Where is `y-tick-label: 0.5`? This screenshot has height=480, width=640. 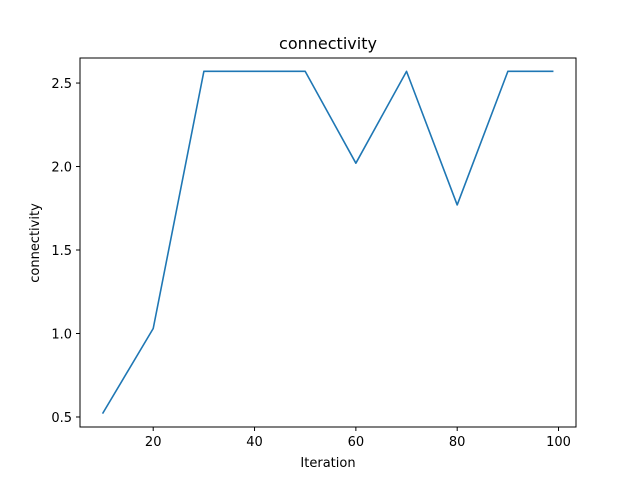 y-tick-label: 0.5 is located at coordinates (61, 418).